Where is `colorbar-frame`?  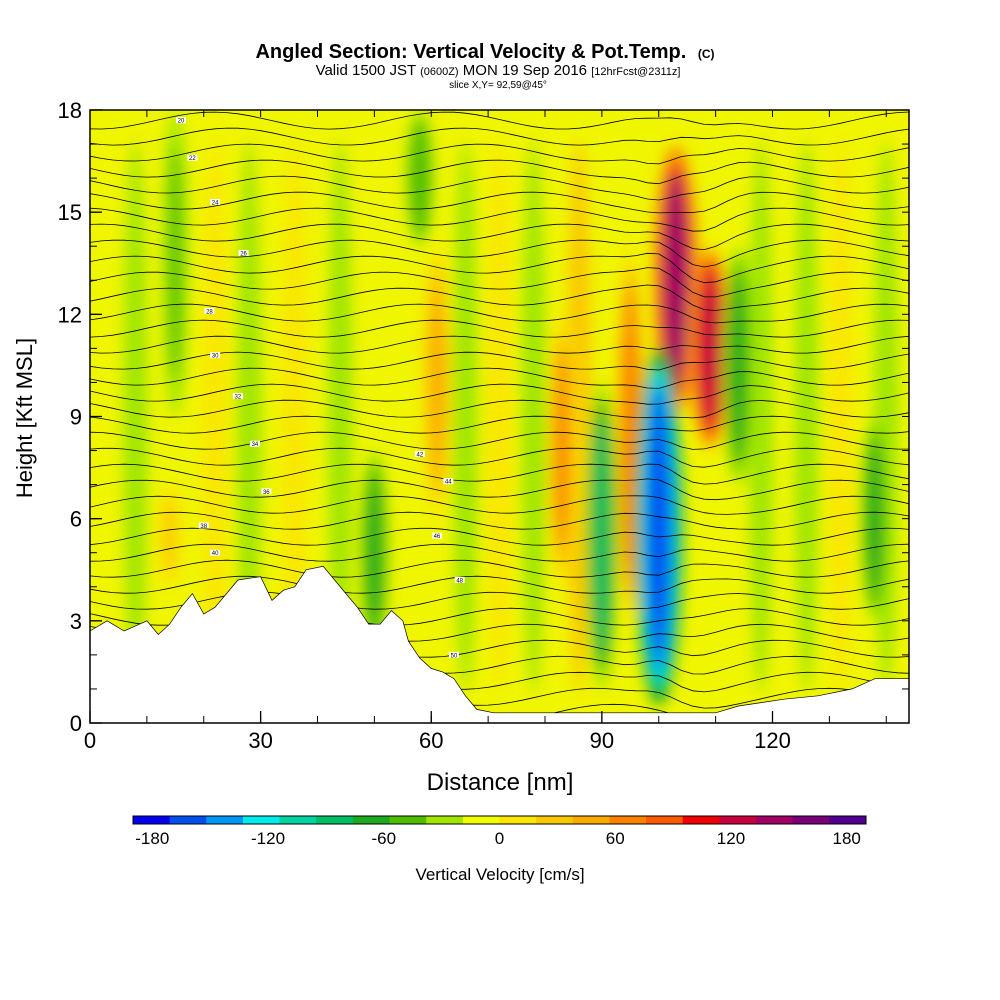 colorbar-frame is located at coordinates (499, 820).